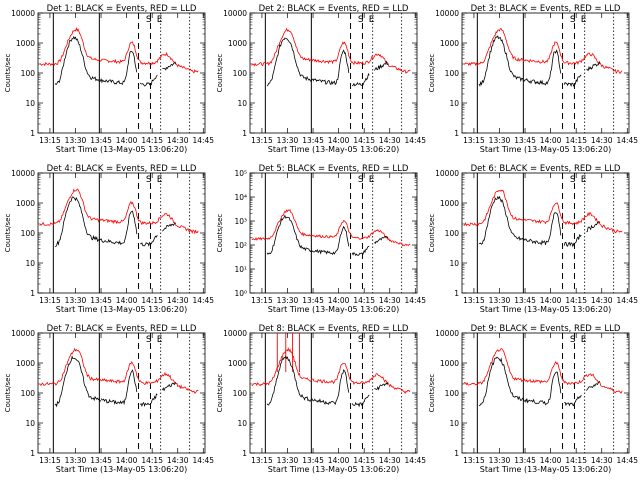 The image size is (640, 480). I want to click on chart-title: Det 4: BLACK = Events, RED = LLD, so click(122, 169).